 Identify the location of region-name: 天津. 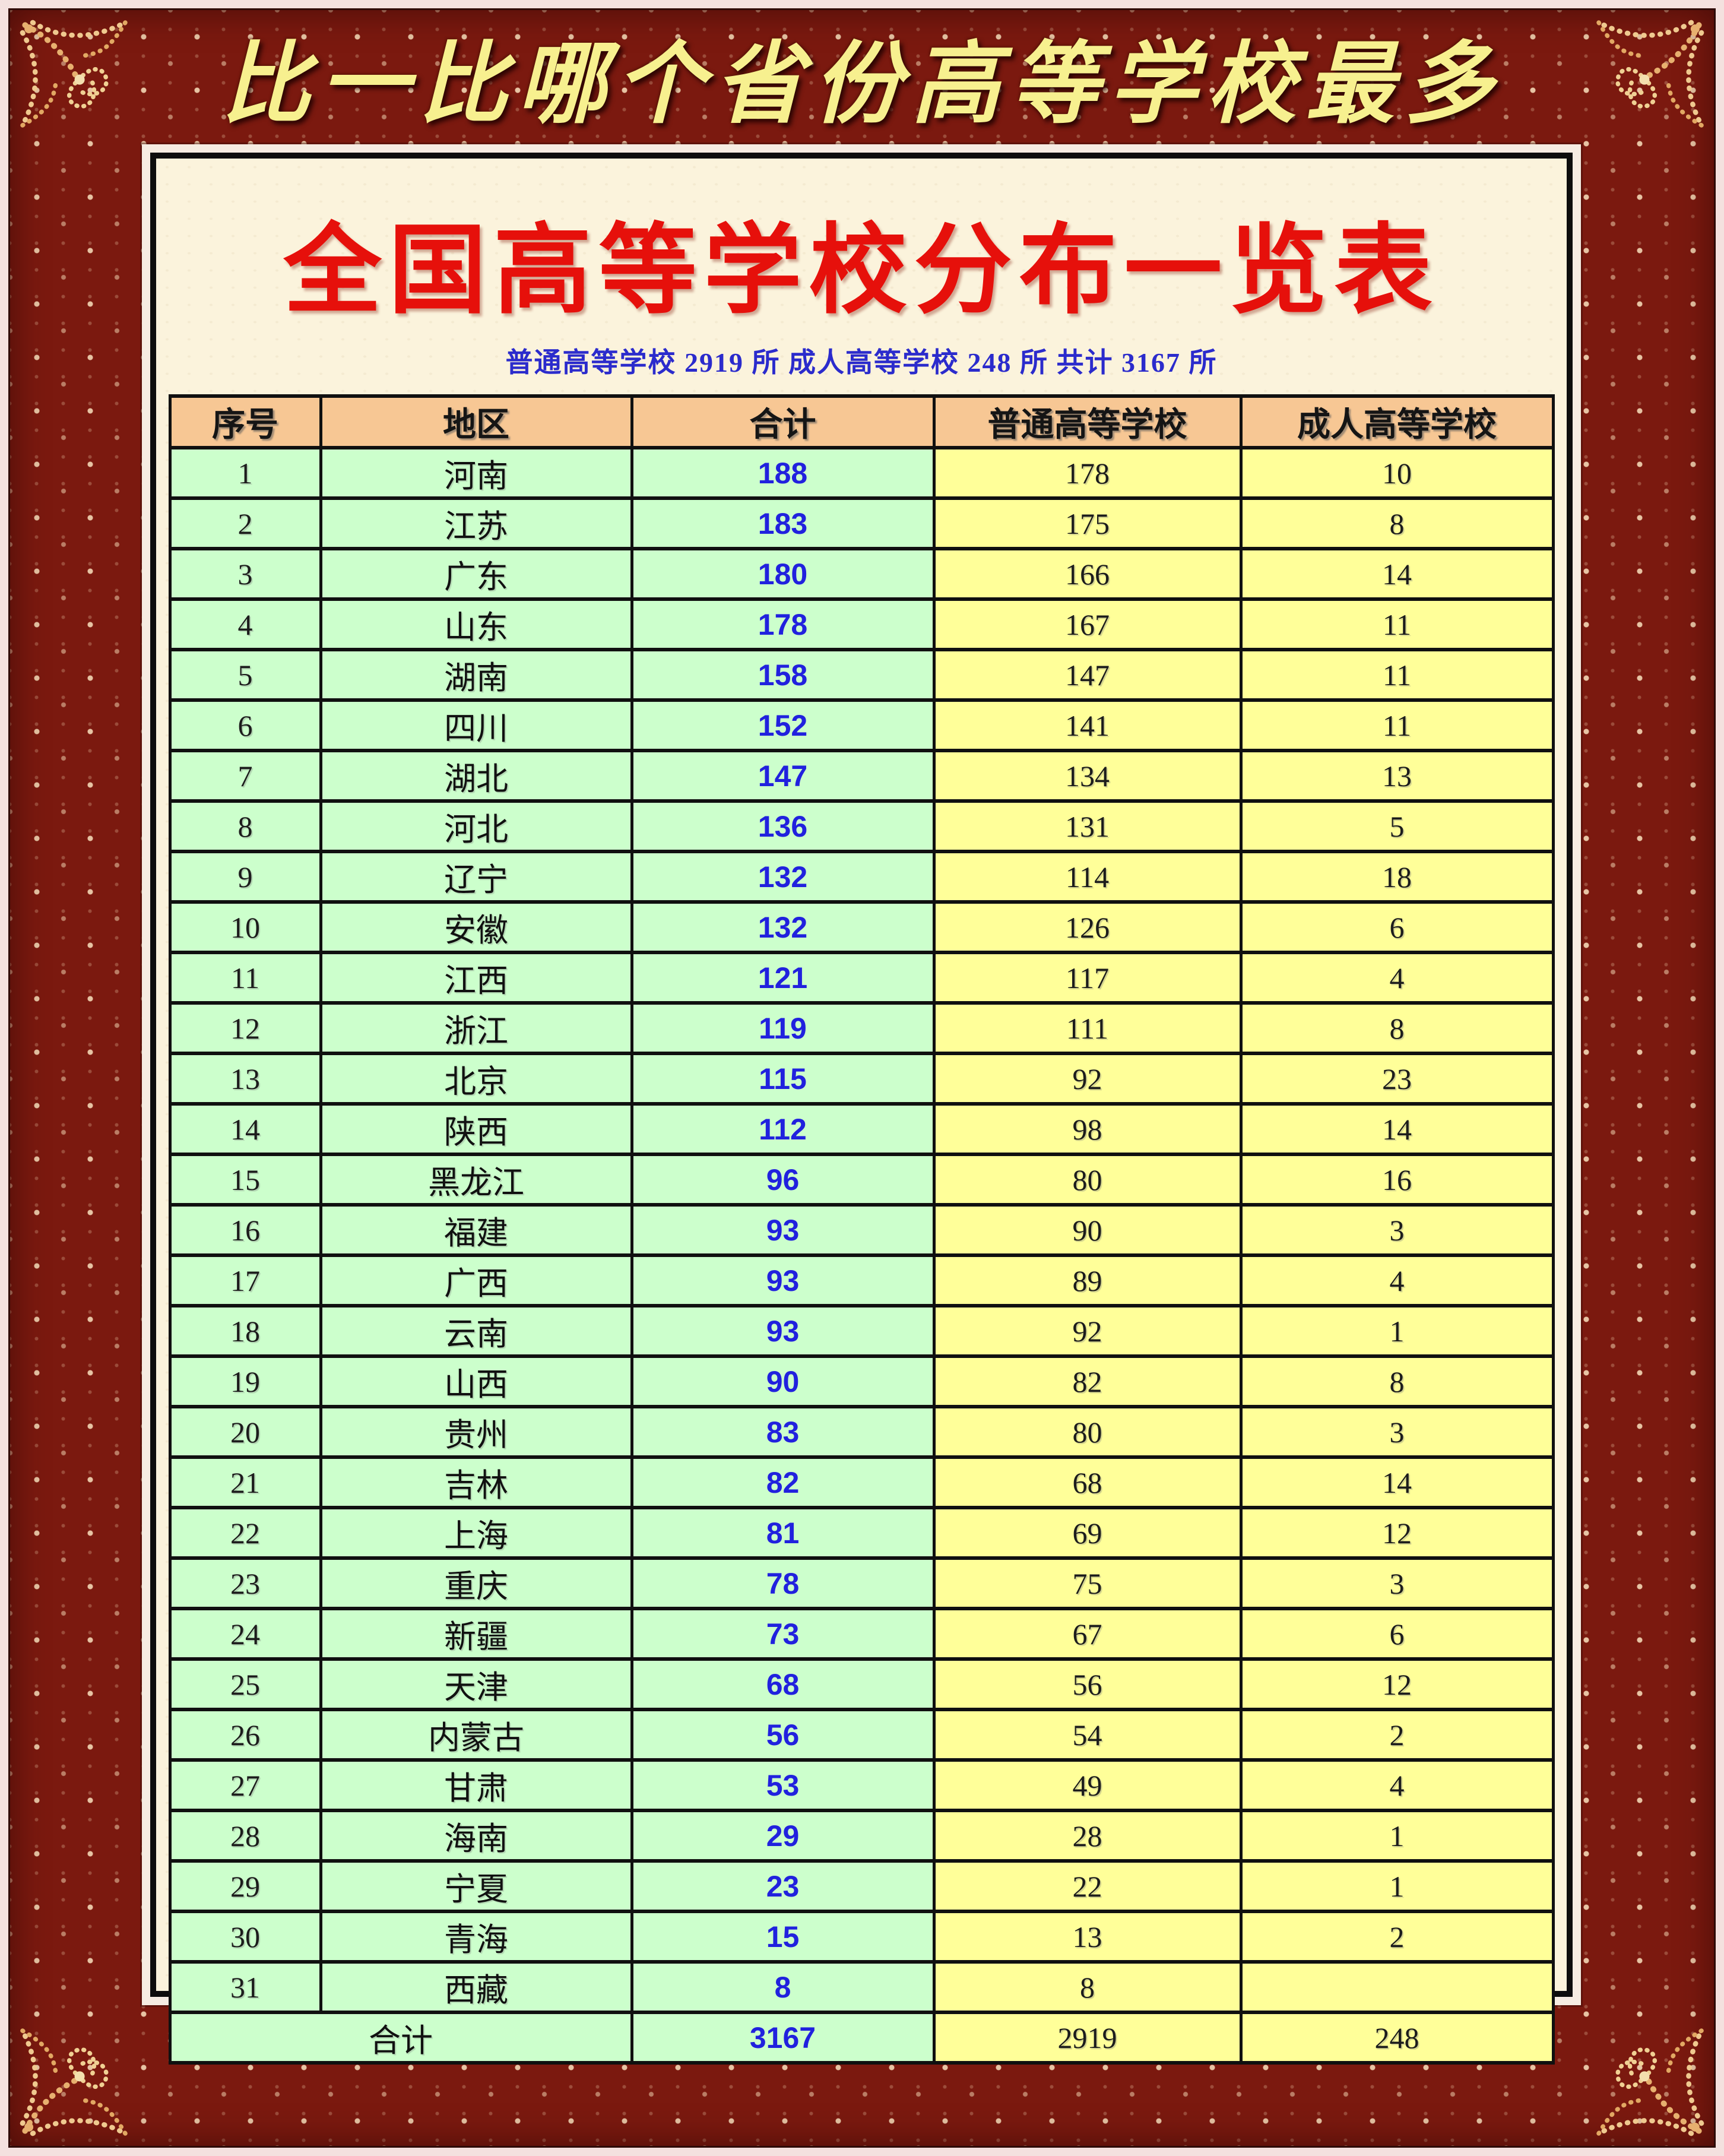
(476, 1684).